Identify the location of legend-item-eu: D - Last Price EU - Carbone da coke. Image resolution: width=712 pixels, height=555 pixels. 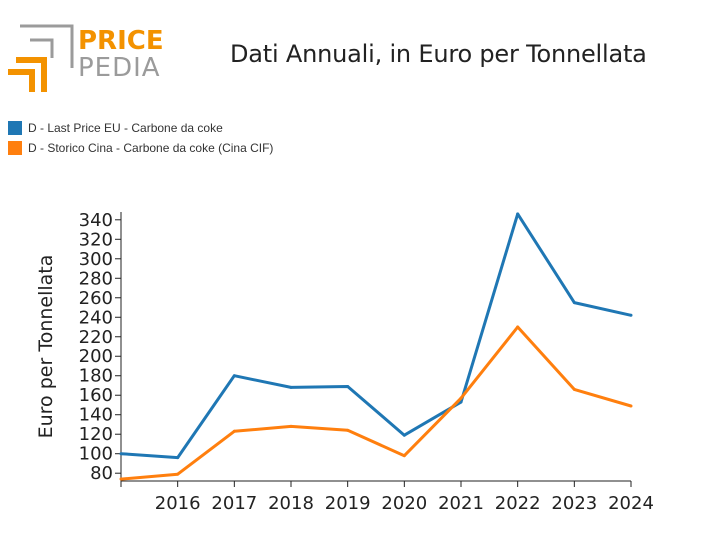
(140, 128).